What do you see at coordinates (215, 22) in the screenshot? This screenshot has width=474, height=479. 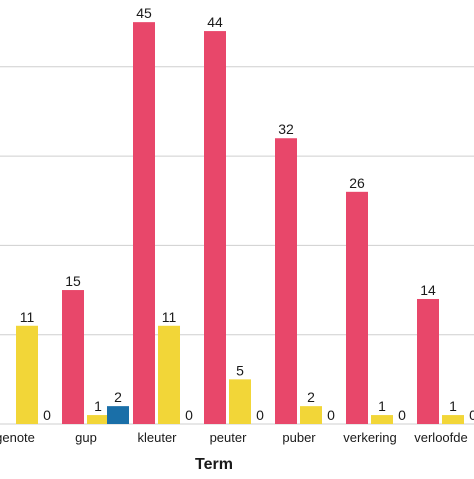 I see `data-label: 44` at bounding box center [215, 22].